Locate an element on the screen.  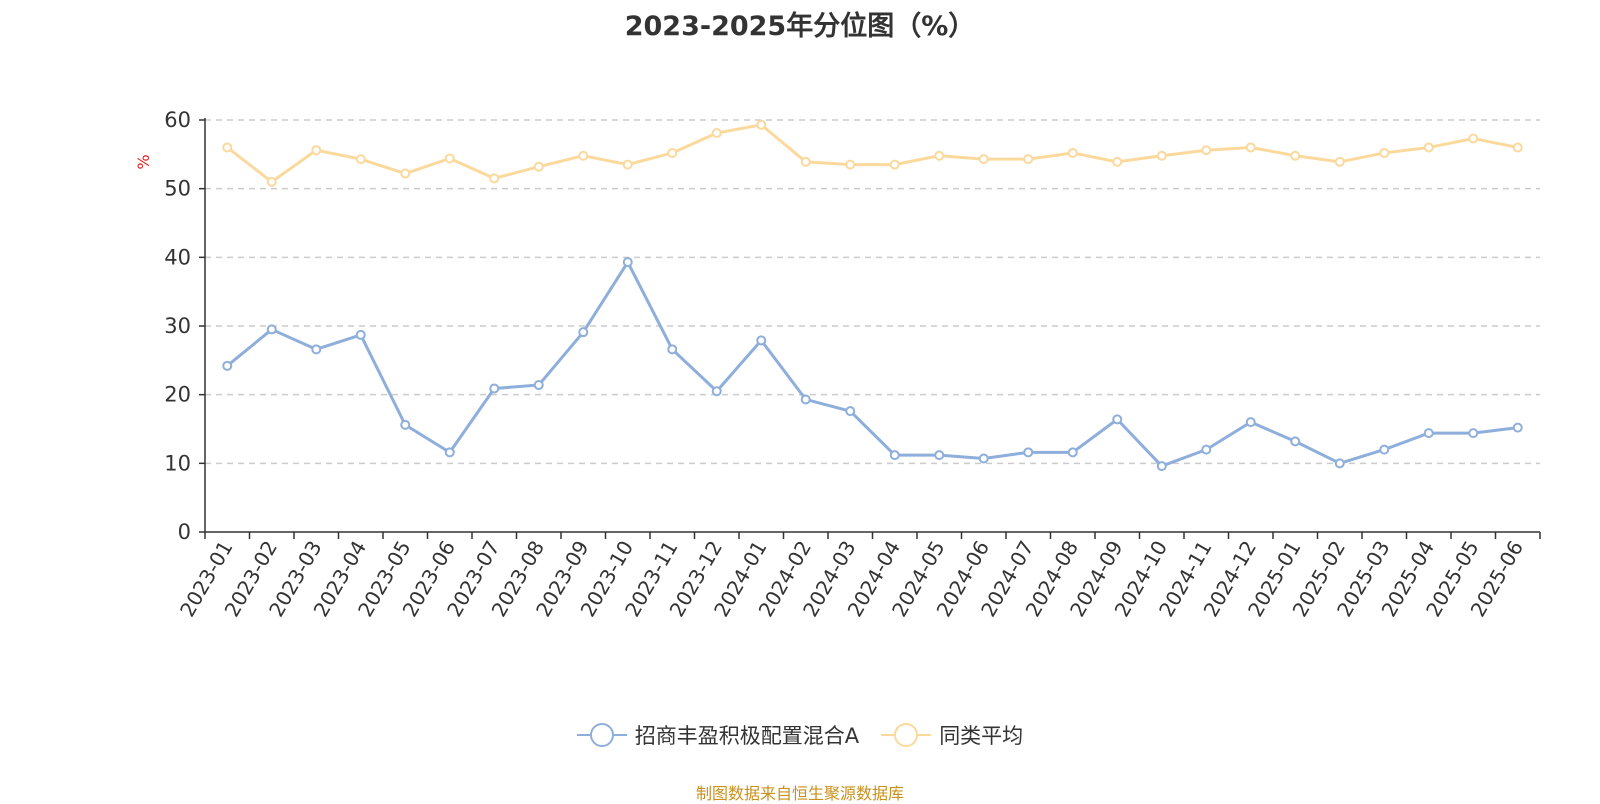
y-tick-label: 20 is located at coordinates (177, 395).